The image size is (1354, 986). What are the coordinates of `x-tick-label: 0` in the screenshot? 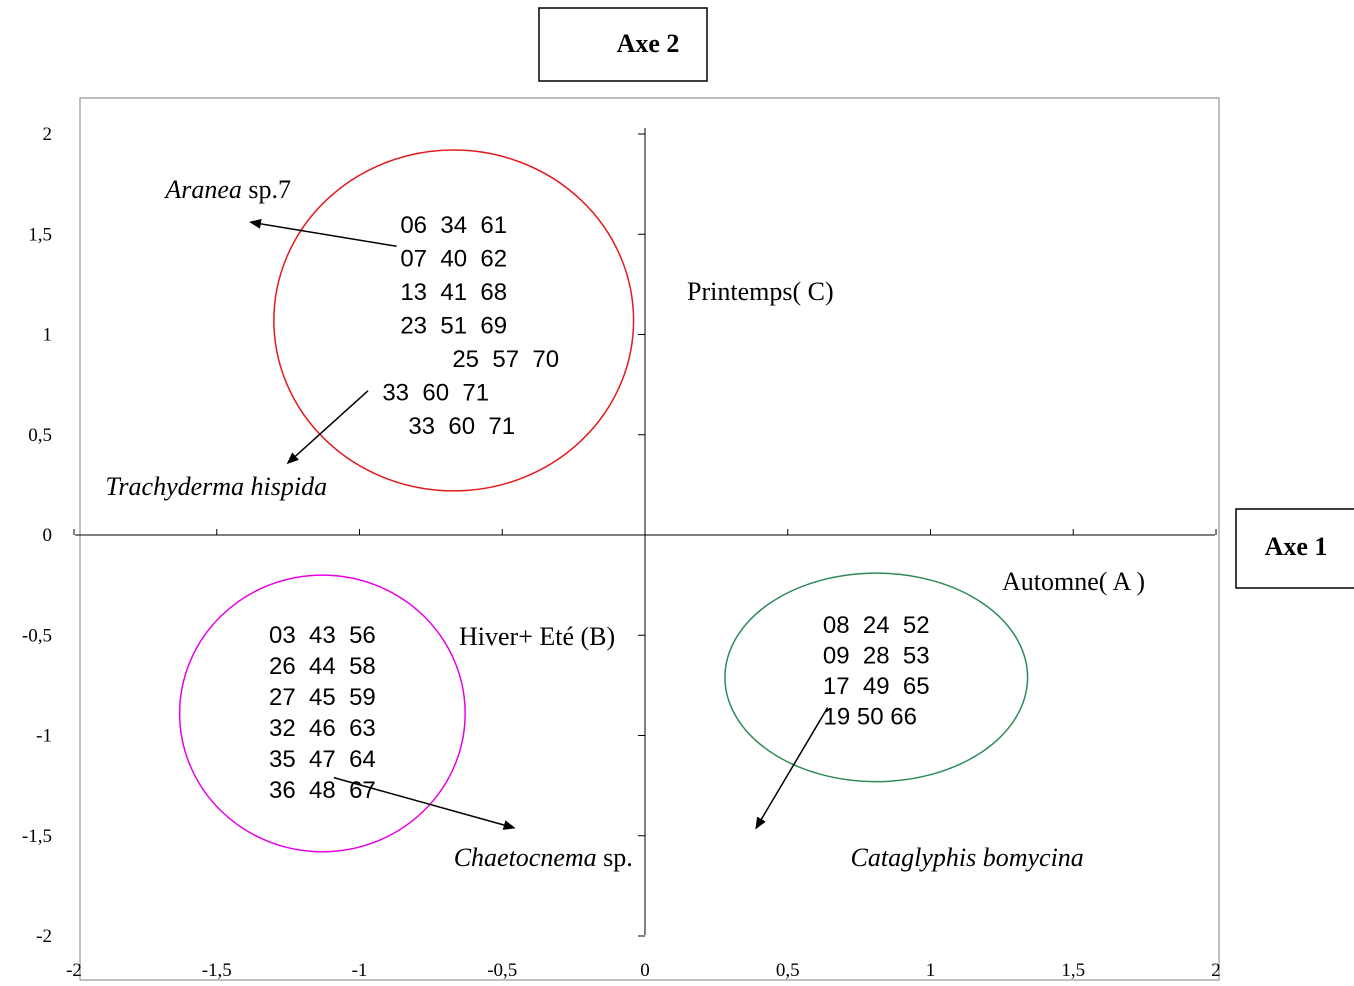 It's located at (645, 970).